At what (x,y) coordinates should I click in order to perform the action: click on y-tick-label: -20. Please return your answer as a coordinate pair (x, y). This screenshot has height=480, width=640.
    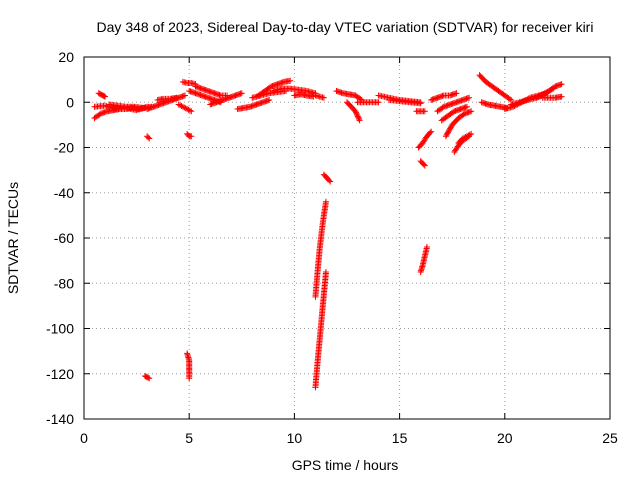
    Looking at the image, I should click on (64, 148).